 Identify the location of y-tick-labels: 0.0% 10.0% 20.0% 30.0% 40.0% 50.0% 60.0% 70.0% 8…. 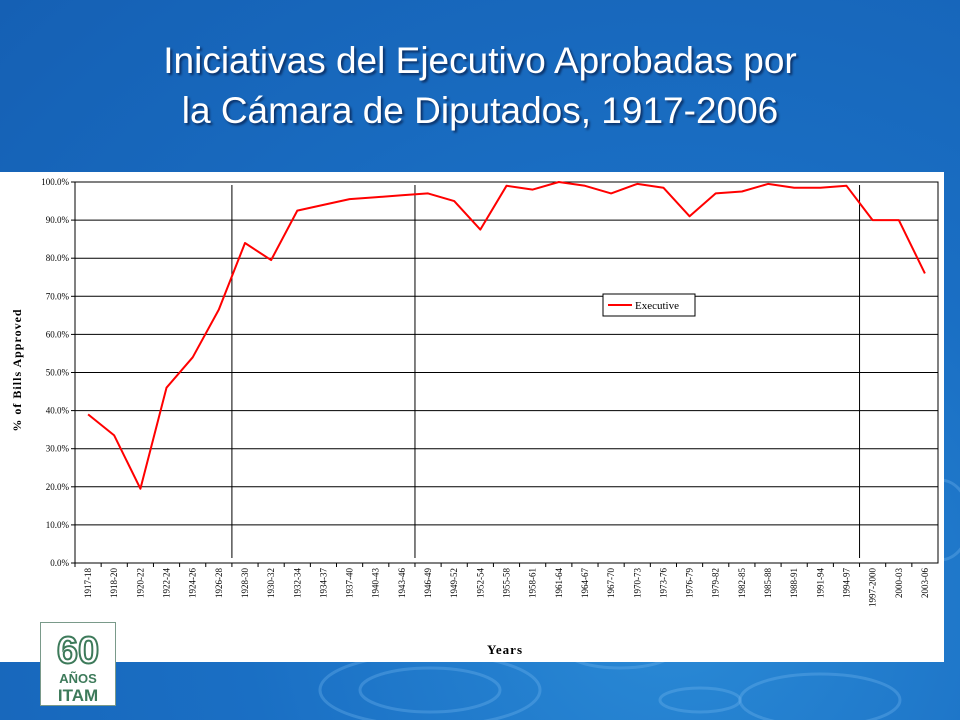
(55, 372).